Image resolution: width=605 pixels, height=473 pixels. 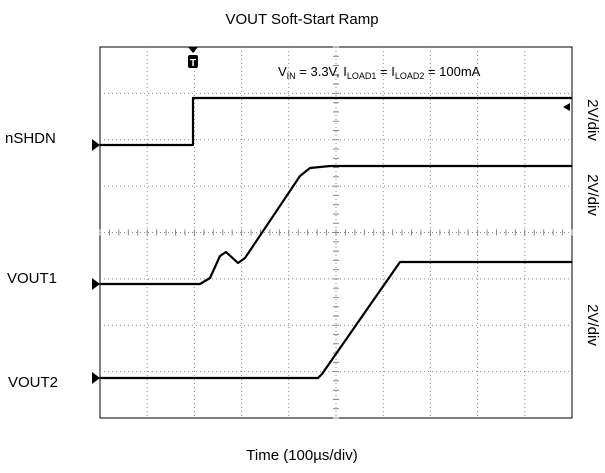 What do you see at coordinates (30, 138) in the screenshot?
I see `channel-label: nSHDN` at bounding box center [30, 138].